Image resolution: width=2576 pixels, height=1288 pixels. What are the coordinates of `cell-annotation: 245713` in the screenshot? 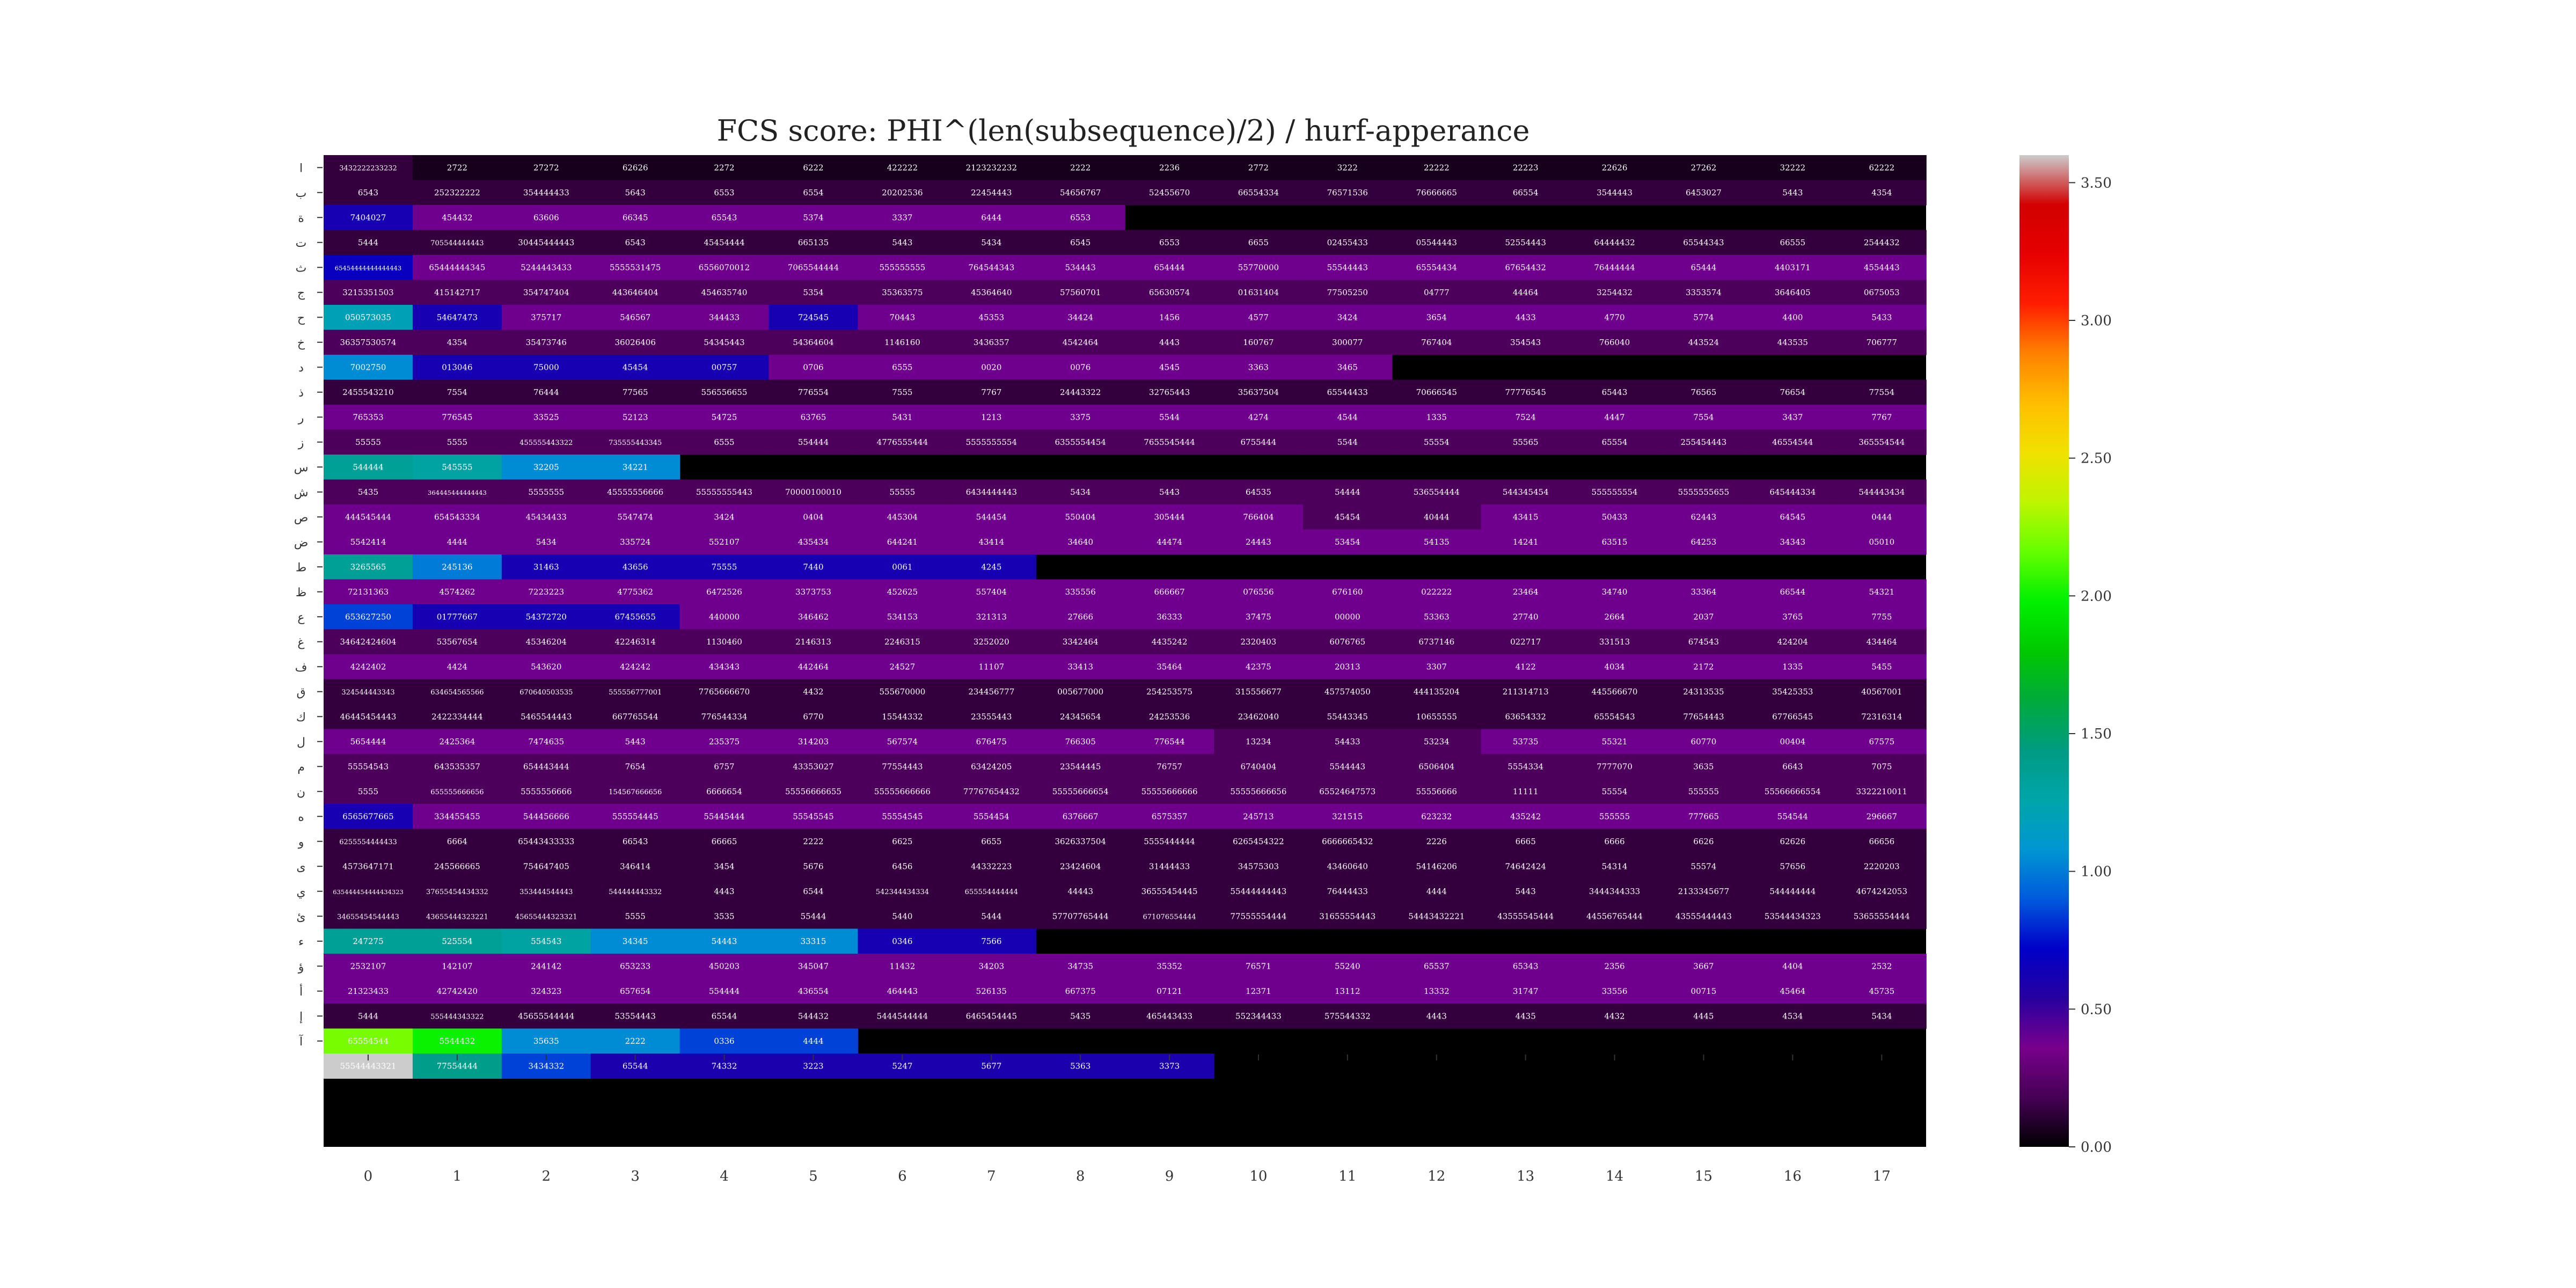 It's located at (1258, 816).